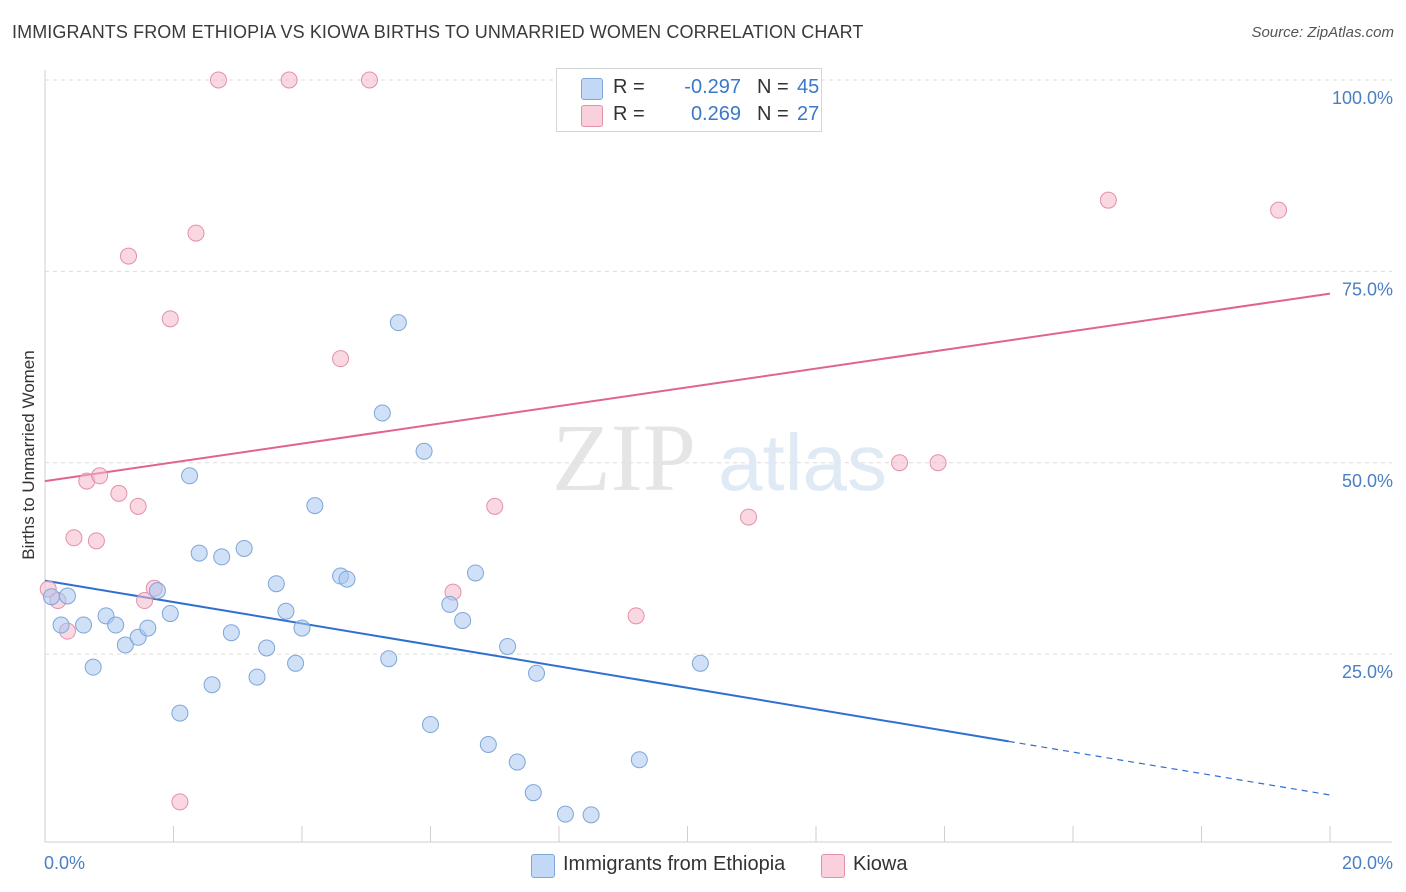 This screenshot has width=1406, height=892. What do you see at coordinates (802, 462) in the screenshot?
I see `watermark-atlas: atlas` at bounding box center [802, 462].